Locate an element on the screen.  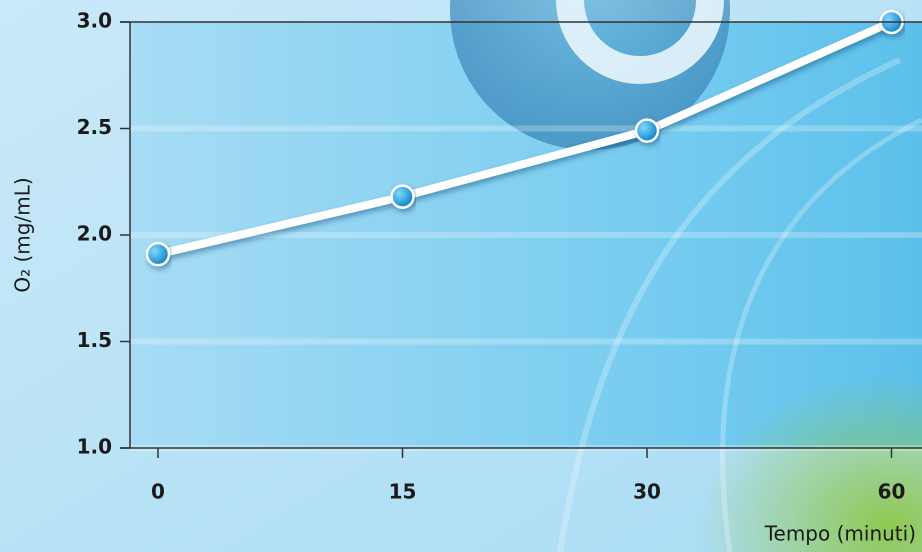
x-tick-label: 60 is located at coordinates (892, 492).